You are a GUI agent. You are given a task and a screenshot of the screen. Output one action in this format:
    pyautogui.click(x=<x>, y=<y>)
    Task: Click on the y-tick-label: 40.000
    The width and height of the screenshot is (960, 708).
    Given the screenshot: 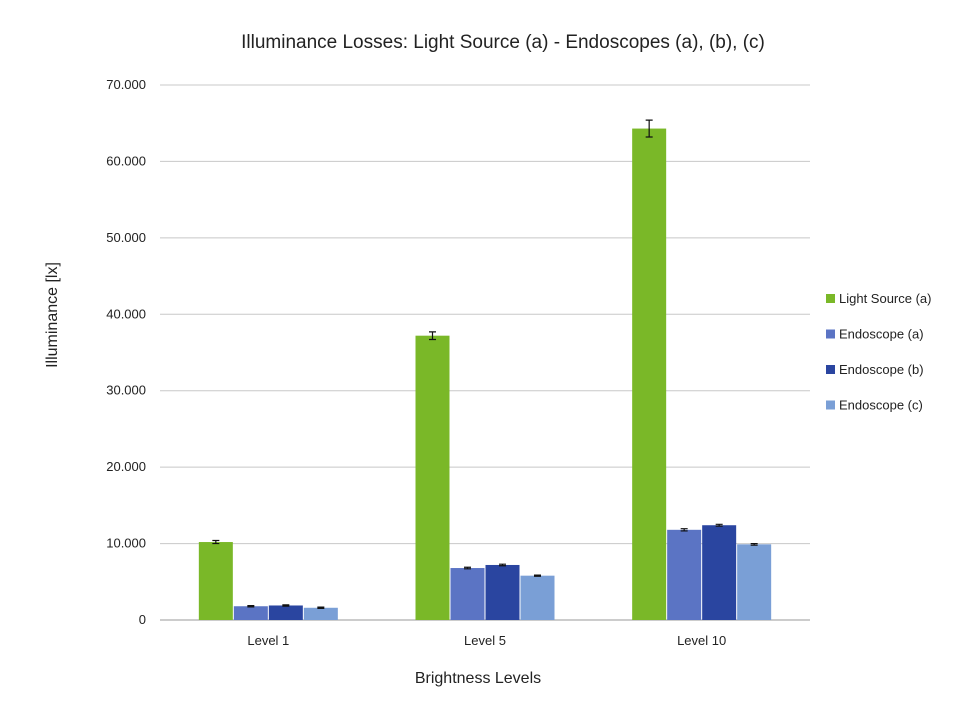 What is the action you would take?
    pyautogui.click(x=126, y=313)
    